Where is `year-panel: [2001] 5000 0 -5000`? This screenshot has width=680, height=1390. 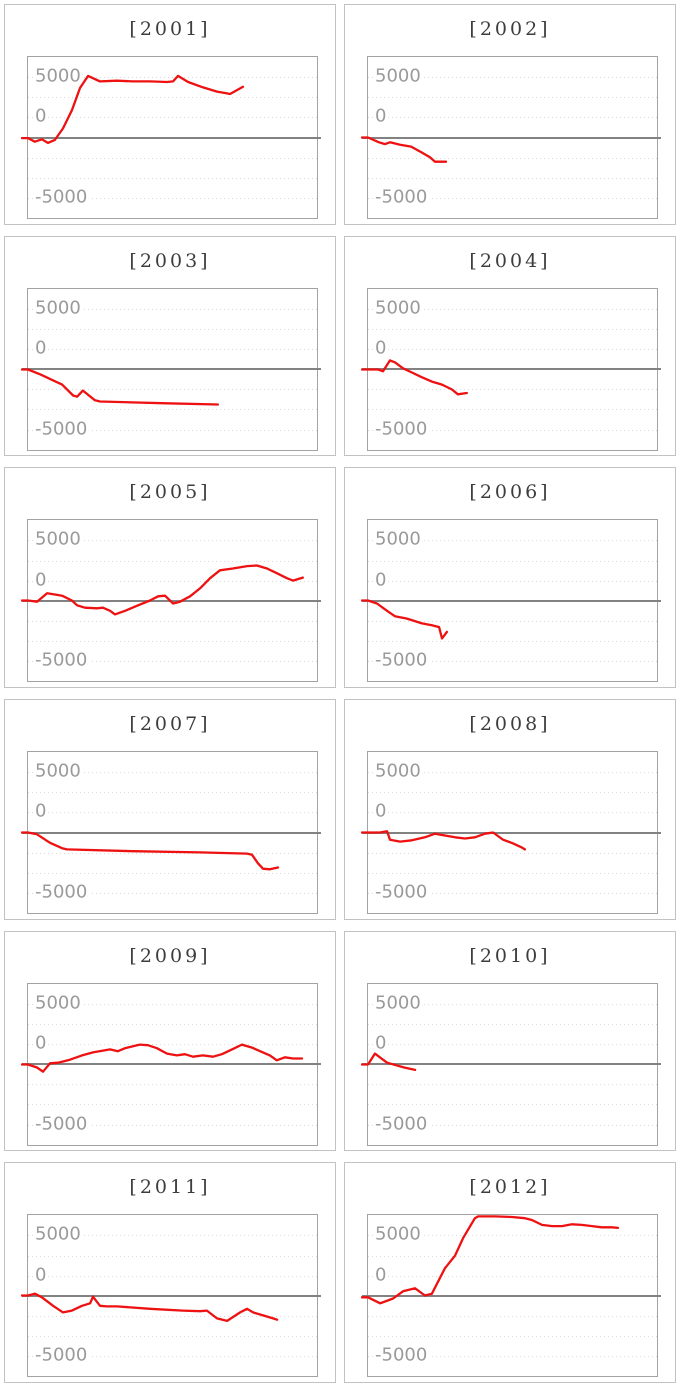 year-panel: [2001] 5000 0 -5000 is located at coordinates (170, 116).